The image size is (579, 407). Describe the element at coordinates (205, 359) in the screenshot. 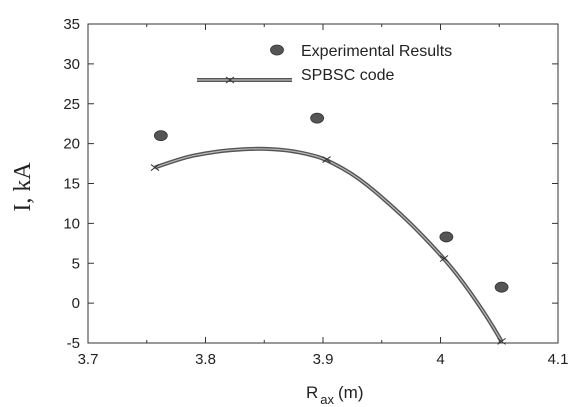

I see `x-tick-label: 3.8` at that location.